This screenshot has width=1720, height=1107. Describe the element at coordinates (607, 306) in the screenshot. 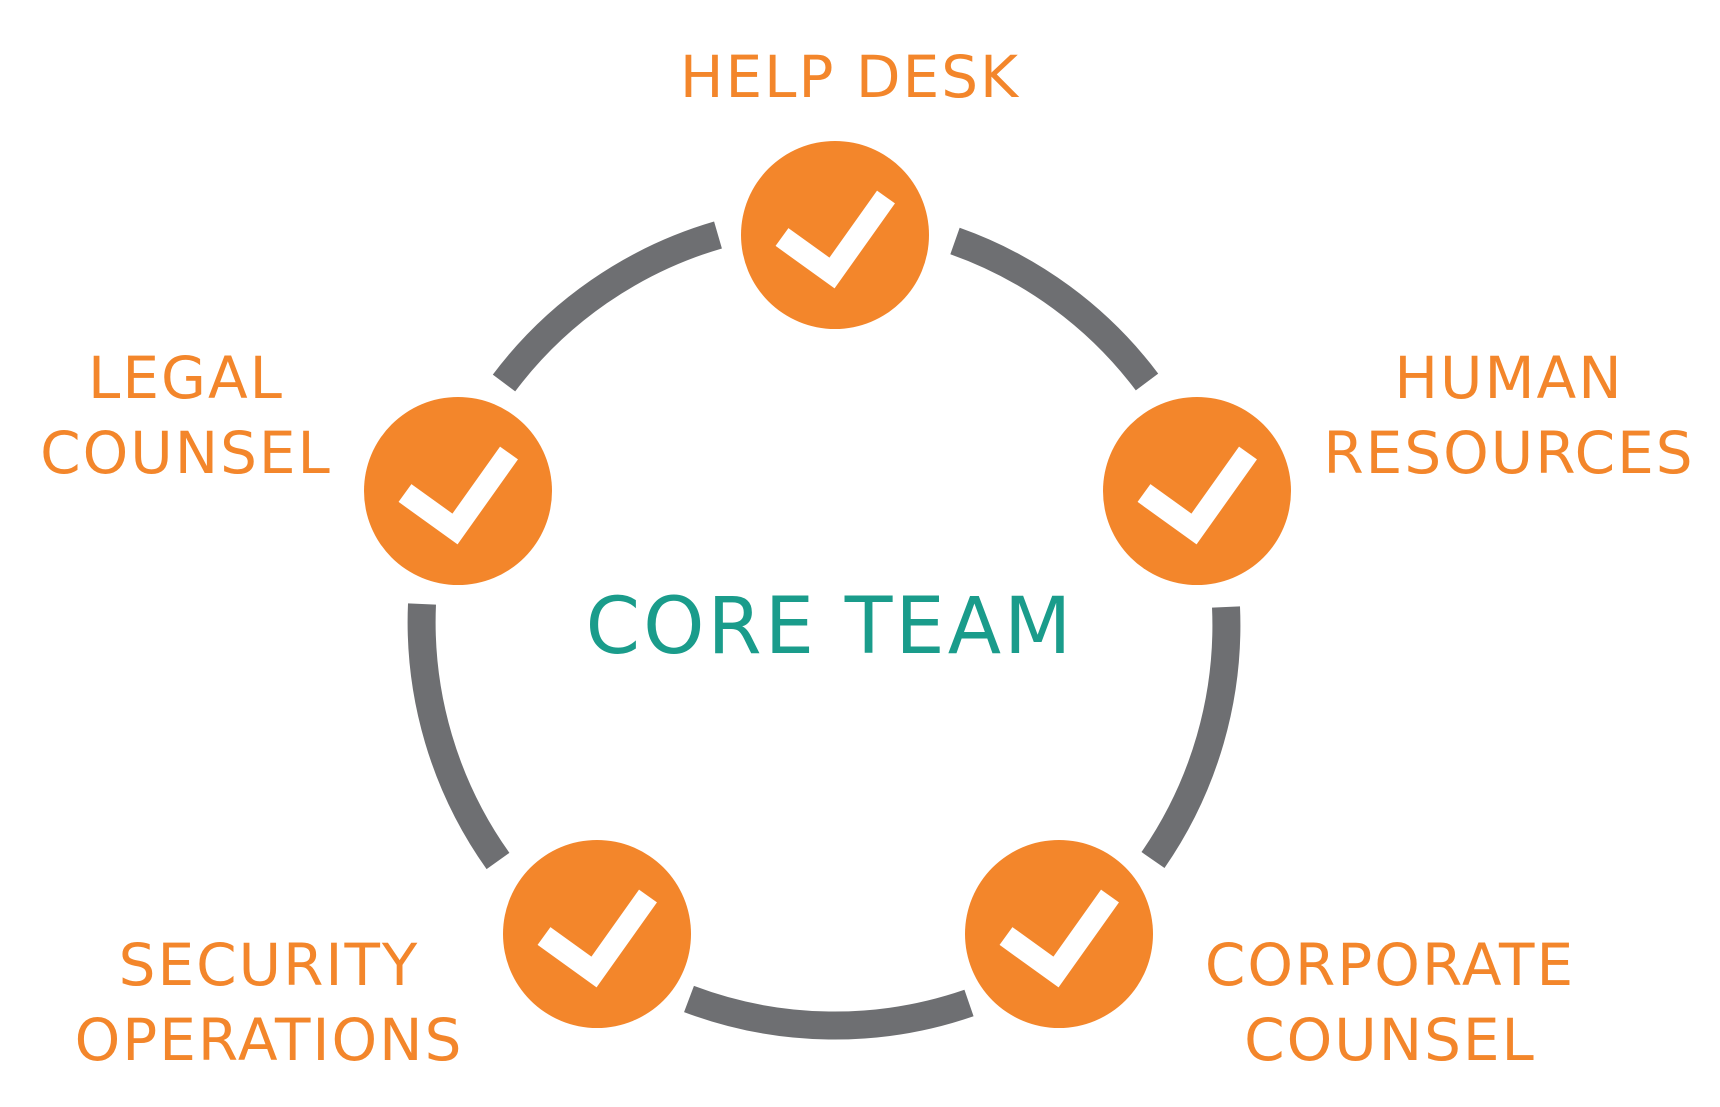

I see `ring-arc-legal-counsel-to-help-desk` at that location.